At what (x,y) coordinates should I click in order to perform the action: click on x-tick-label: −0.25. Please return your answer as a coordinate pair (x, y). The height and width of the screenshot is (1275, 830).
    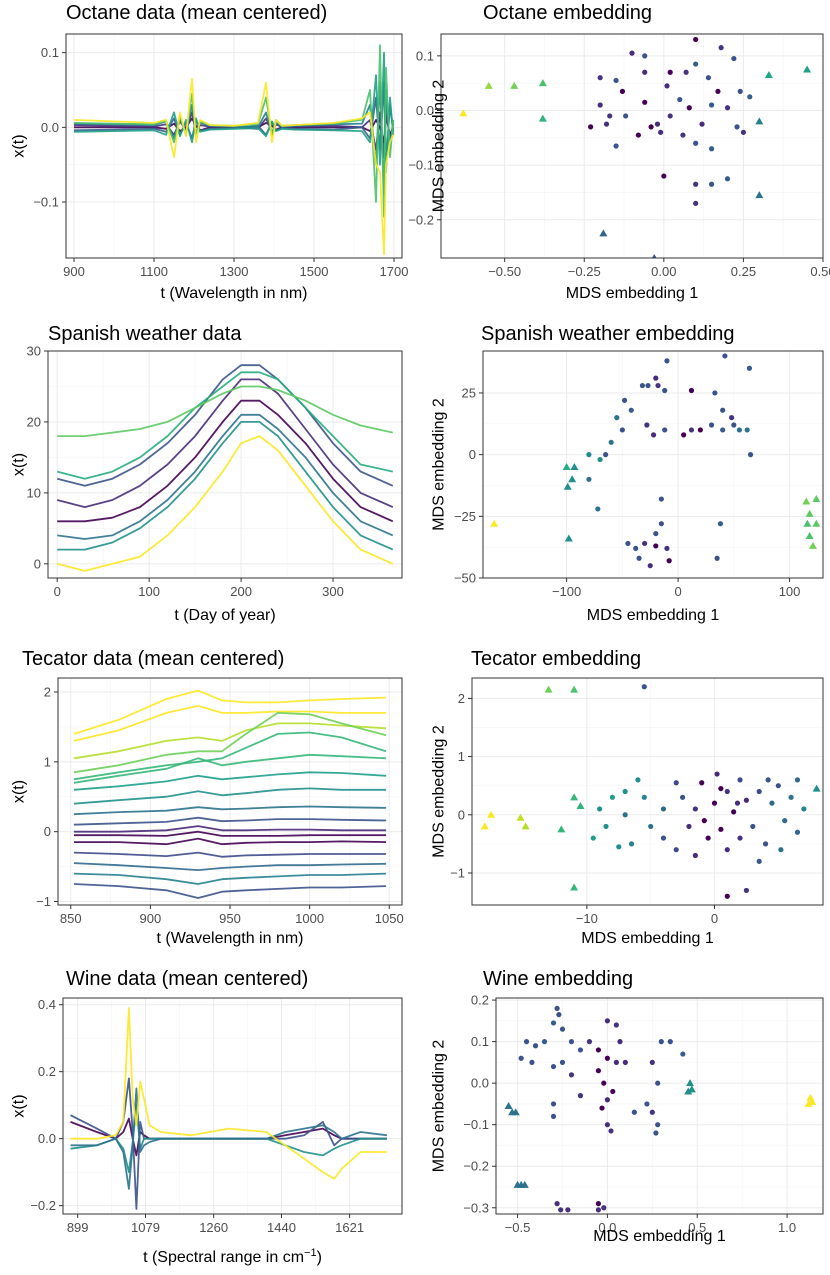
    Looking at the image, I should click on (584, 271).